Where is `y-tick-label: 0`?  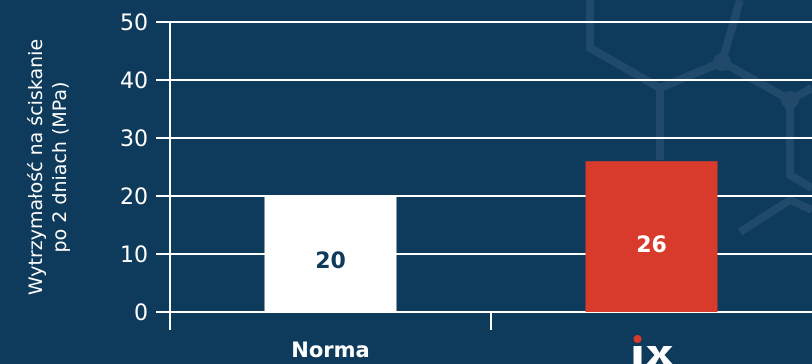 y-tick-label: 0 is located at coordinates (141, 313).